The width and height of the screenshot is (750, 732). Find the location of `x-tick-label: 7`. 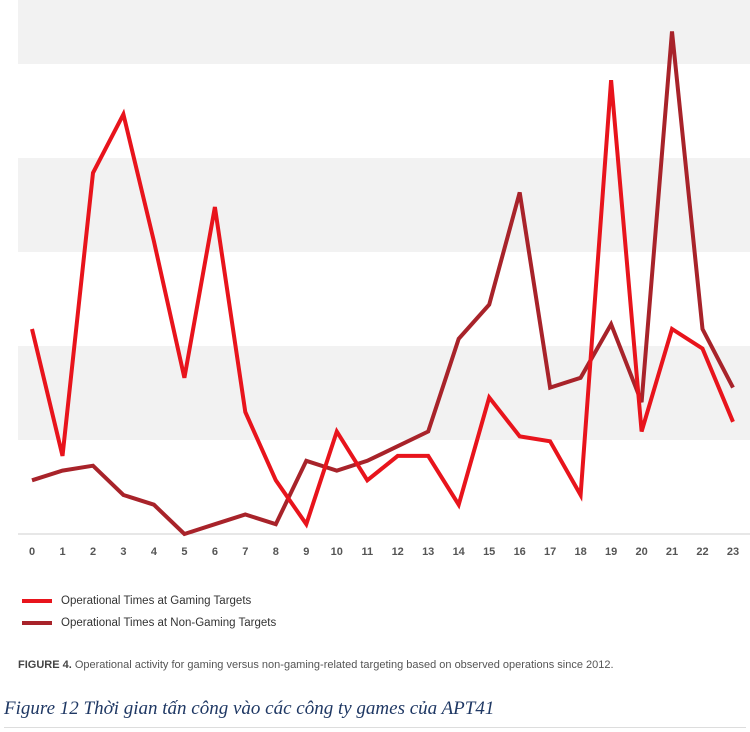

x-tick-label: 7 is located at coordinates (245, 552).